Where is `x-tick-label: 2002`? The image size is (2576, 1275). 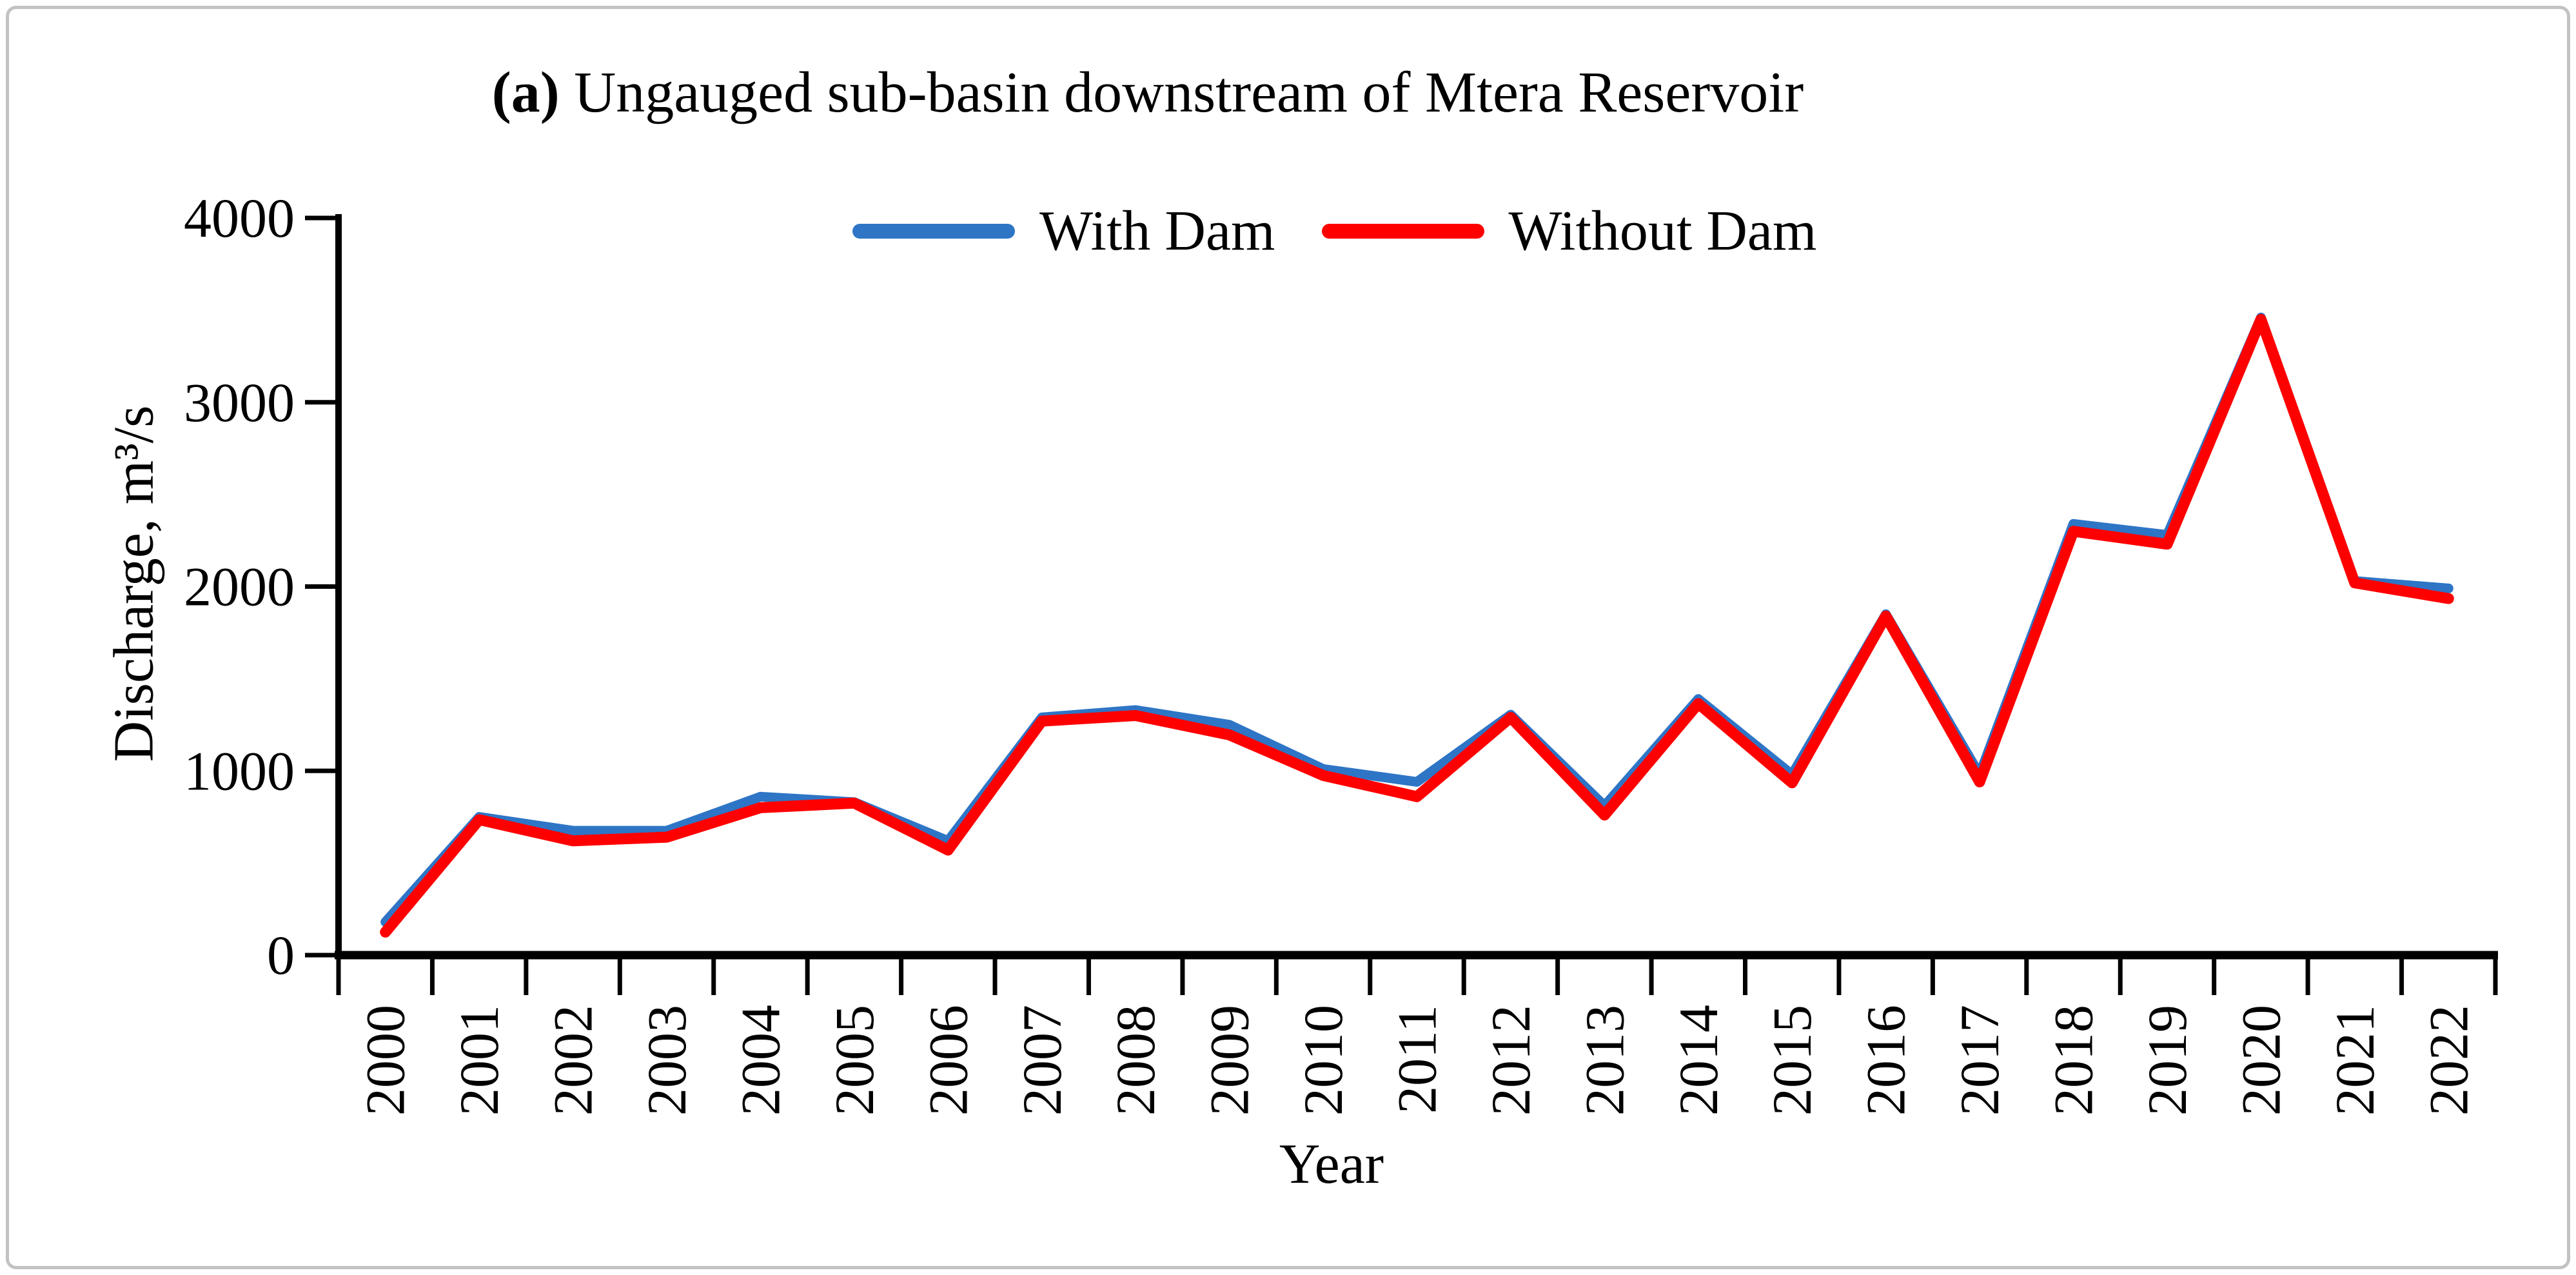 x-tick-label: 2002 is located at coordinates (573, 1060).